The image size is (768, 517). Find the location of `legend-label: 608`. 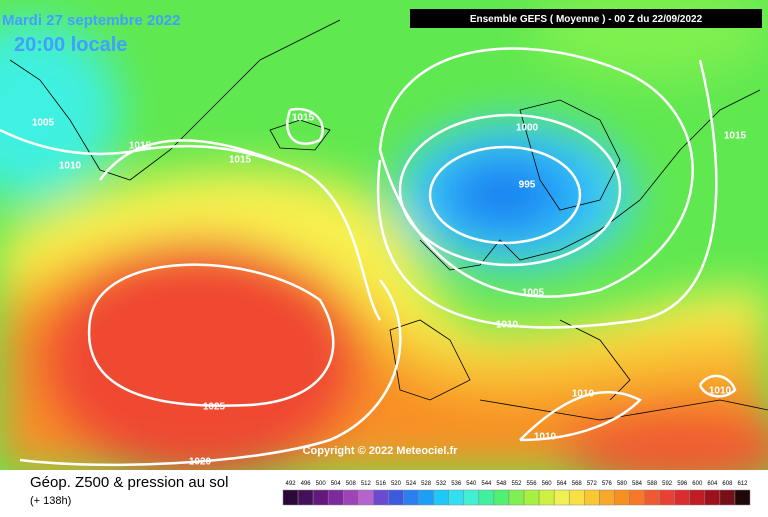

legend-label: 608 is located at coordinates (727, 484).